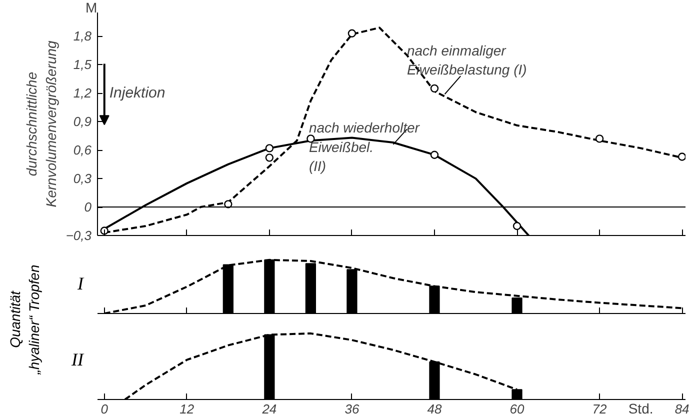 This screenshot has width=693, height=419. Describe the element at coordinates (79, 235) in the screenshot. I see `y-tick-label: −0,3` at that location.